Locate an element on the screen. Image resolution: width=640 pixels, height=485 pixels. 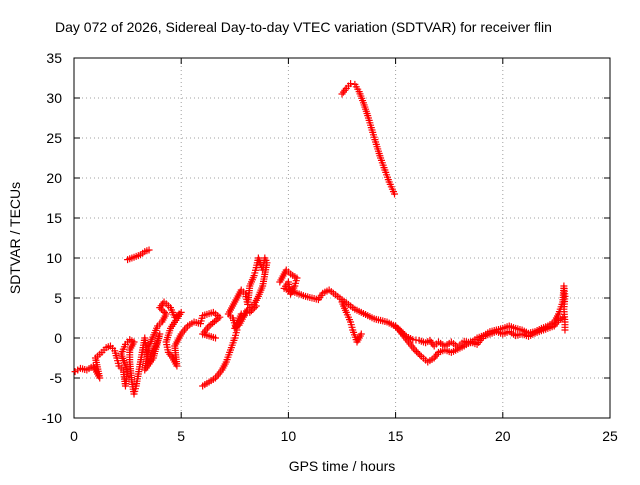
y-tick-label: 20 is located at coordinates (54, 178).